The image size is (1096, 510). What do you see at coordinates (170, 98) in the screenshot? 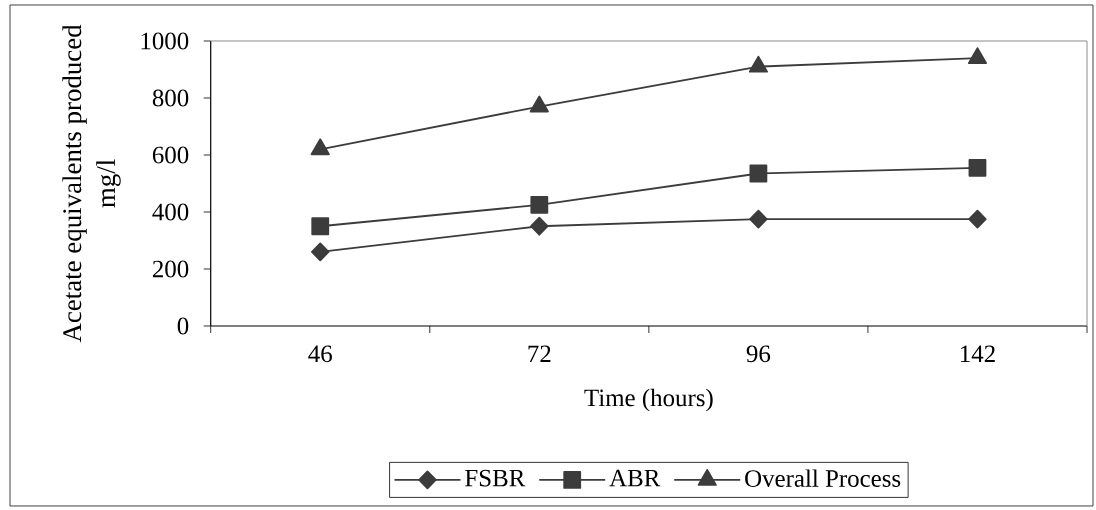
I see `y-tick-label: 800` at bounding box center [170, 98].